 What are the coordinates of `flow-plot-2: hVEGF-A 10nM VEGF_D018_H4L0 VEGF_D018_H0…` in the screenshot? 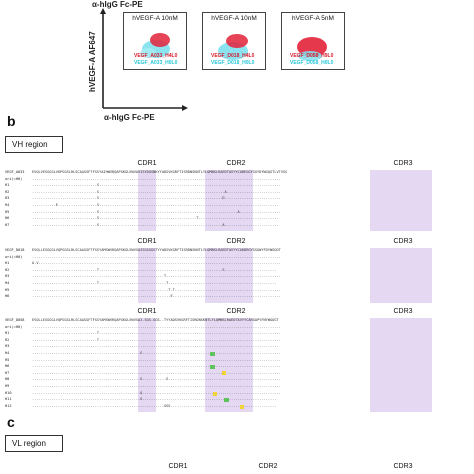 It's located at (234, 41).